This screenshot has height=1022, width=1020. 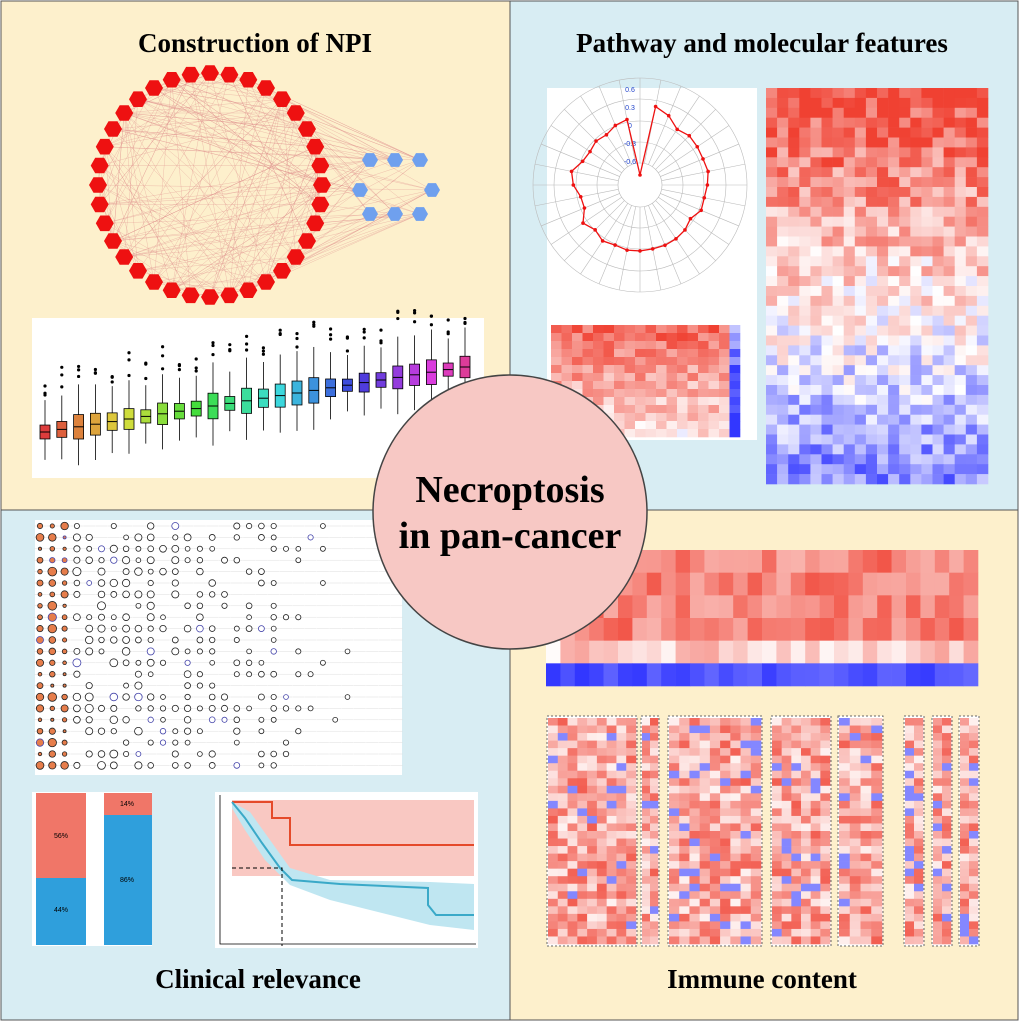 What do you see at coordinates (258, 979) in the screenshot?
I see `panel-title: Clinical relevance` at bounding box center [258, 979].